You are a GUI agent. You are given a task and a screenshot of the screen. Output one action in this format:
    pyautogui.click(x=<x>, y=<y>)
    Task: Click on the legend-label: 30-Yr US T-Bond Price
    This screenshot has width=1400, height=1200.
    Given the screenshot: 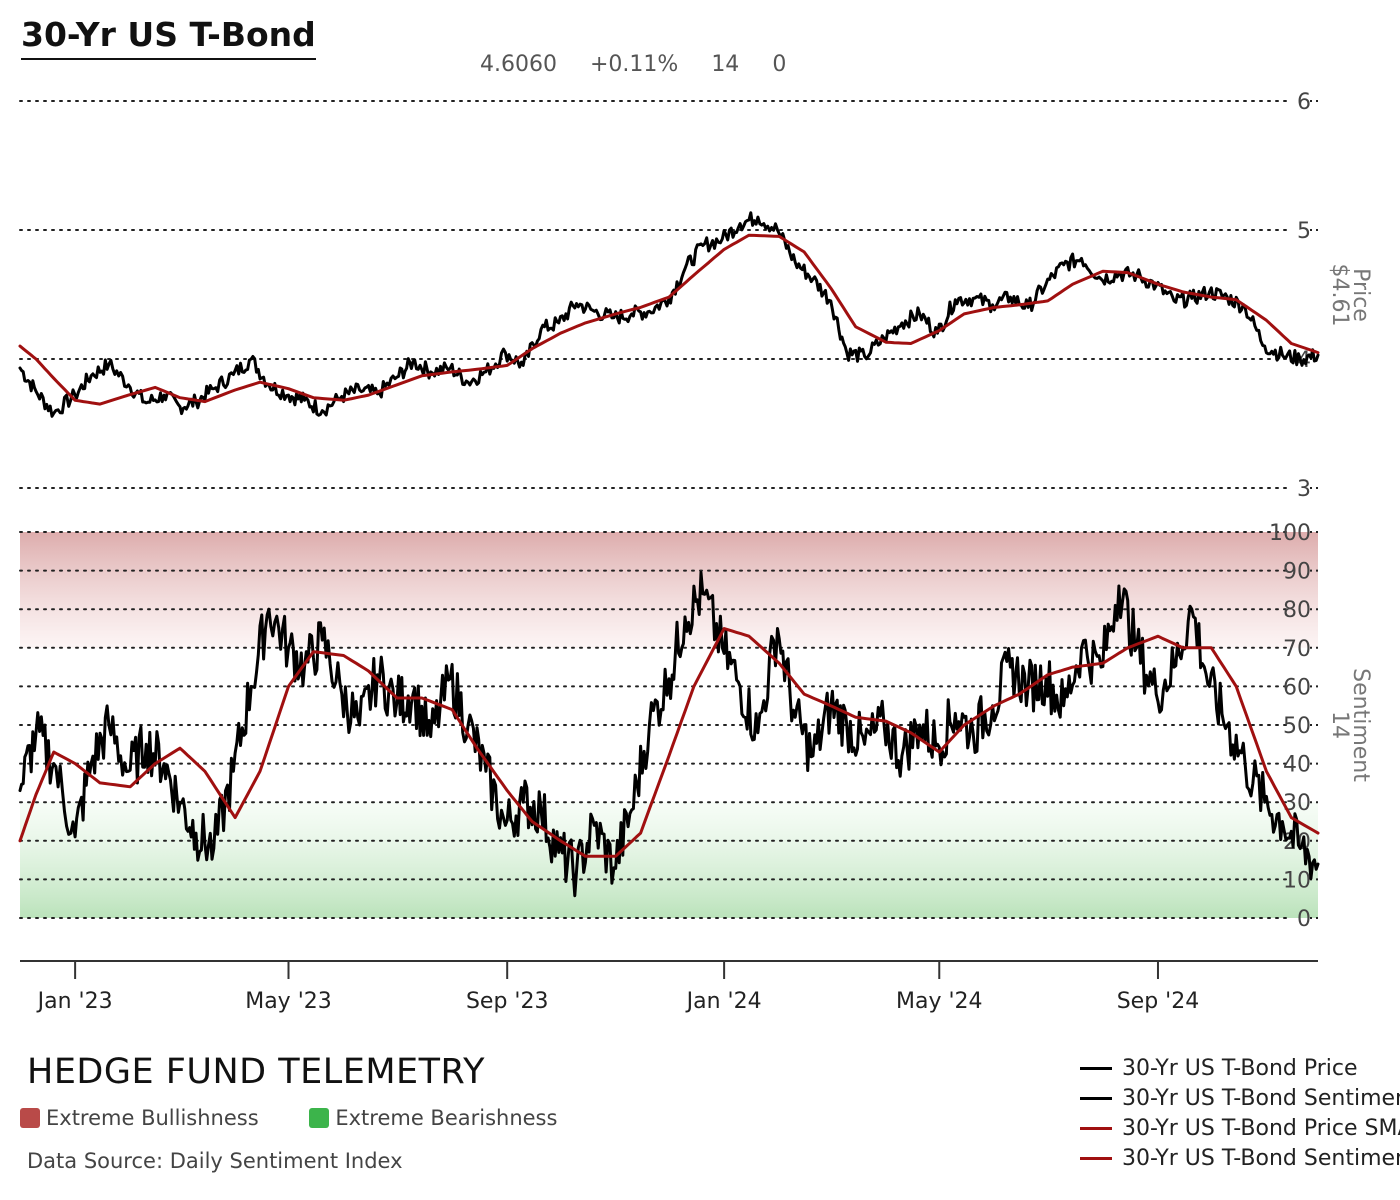 What is the action you would take?
    pyautogui.click(x=1240, y=1068)
    